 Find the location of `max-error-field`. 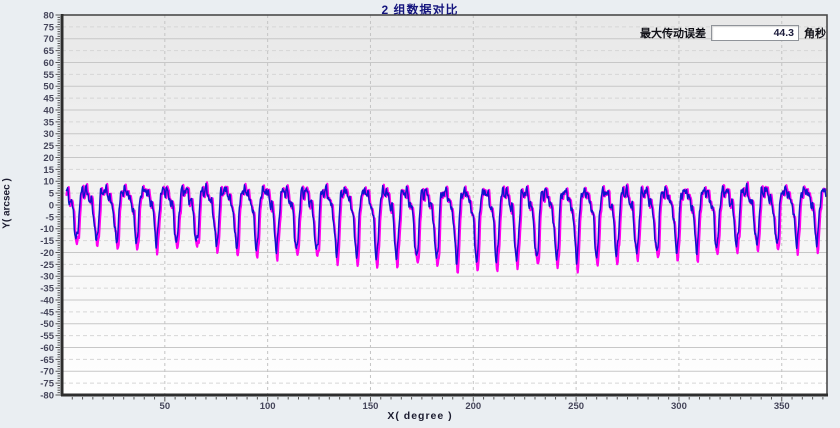

max-error-field is located at coordinates (755, 33).